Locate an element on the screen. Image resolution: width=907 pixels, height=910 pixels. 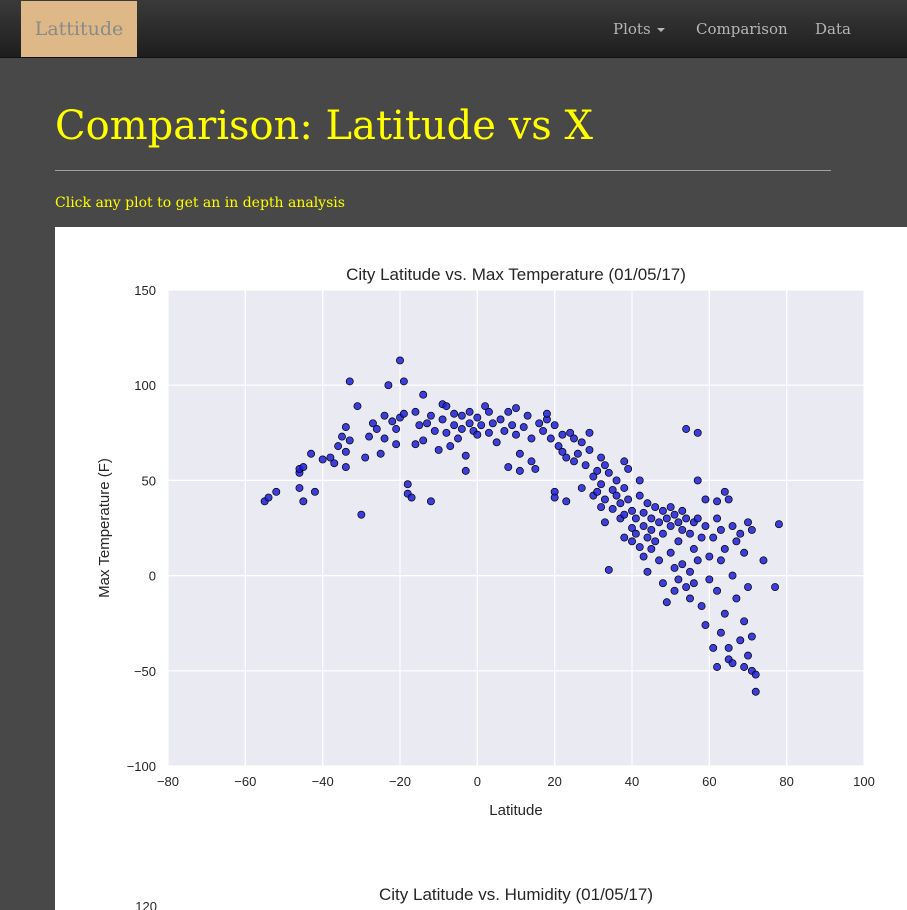
y-tick-label: 0 is located at coordinates (152, 576).